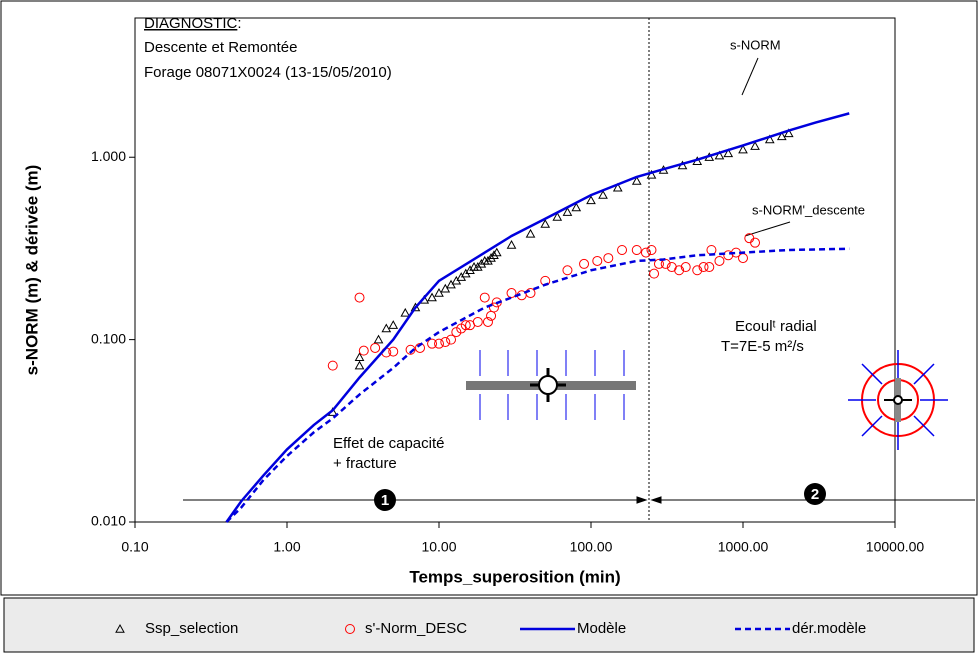 This screenshot has height=661, width=978. I want to click on subtitle: Forage 08071X0024 (13-15/05/2010), so click(268, 72).